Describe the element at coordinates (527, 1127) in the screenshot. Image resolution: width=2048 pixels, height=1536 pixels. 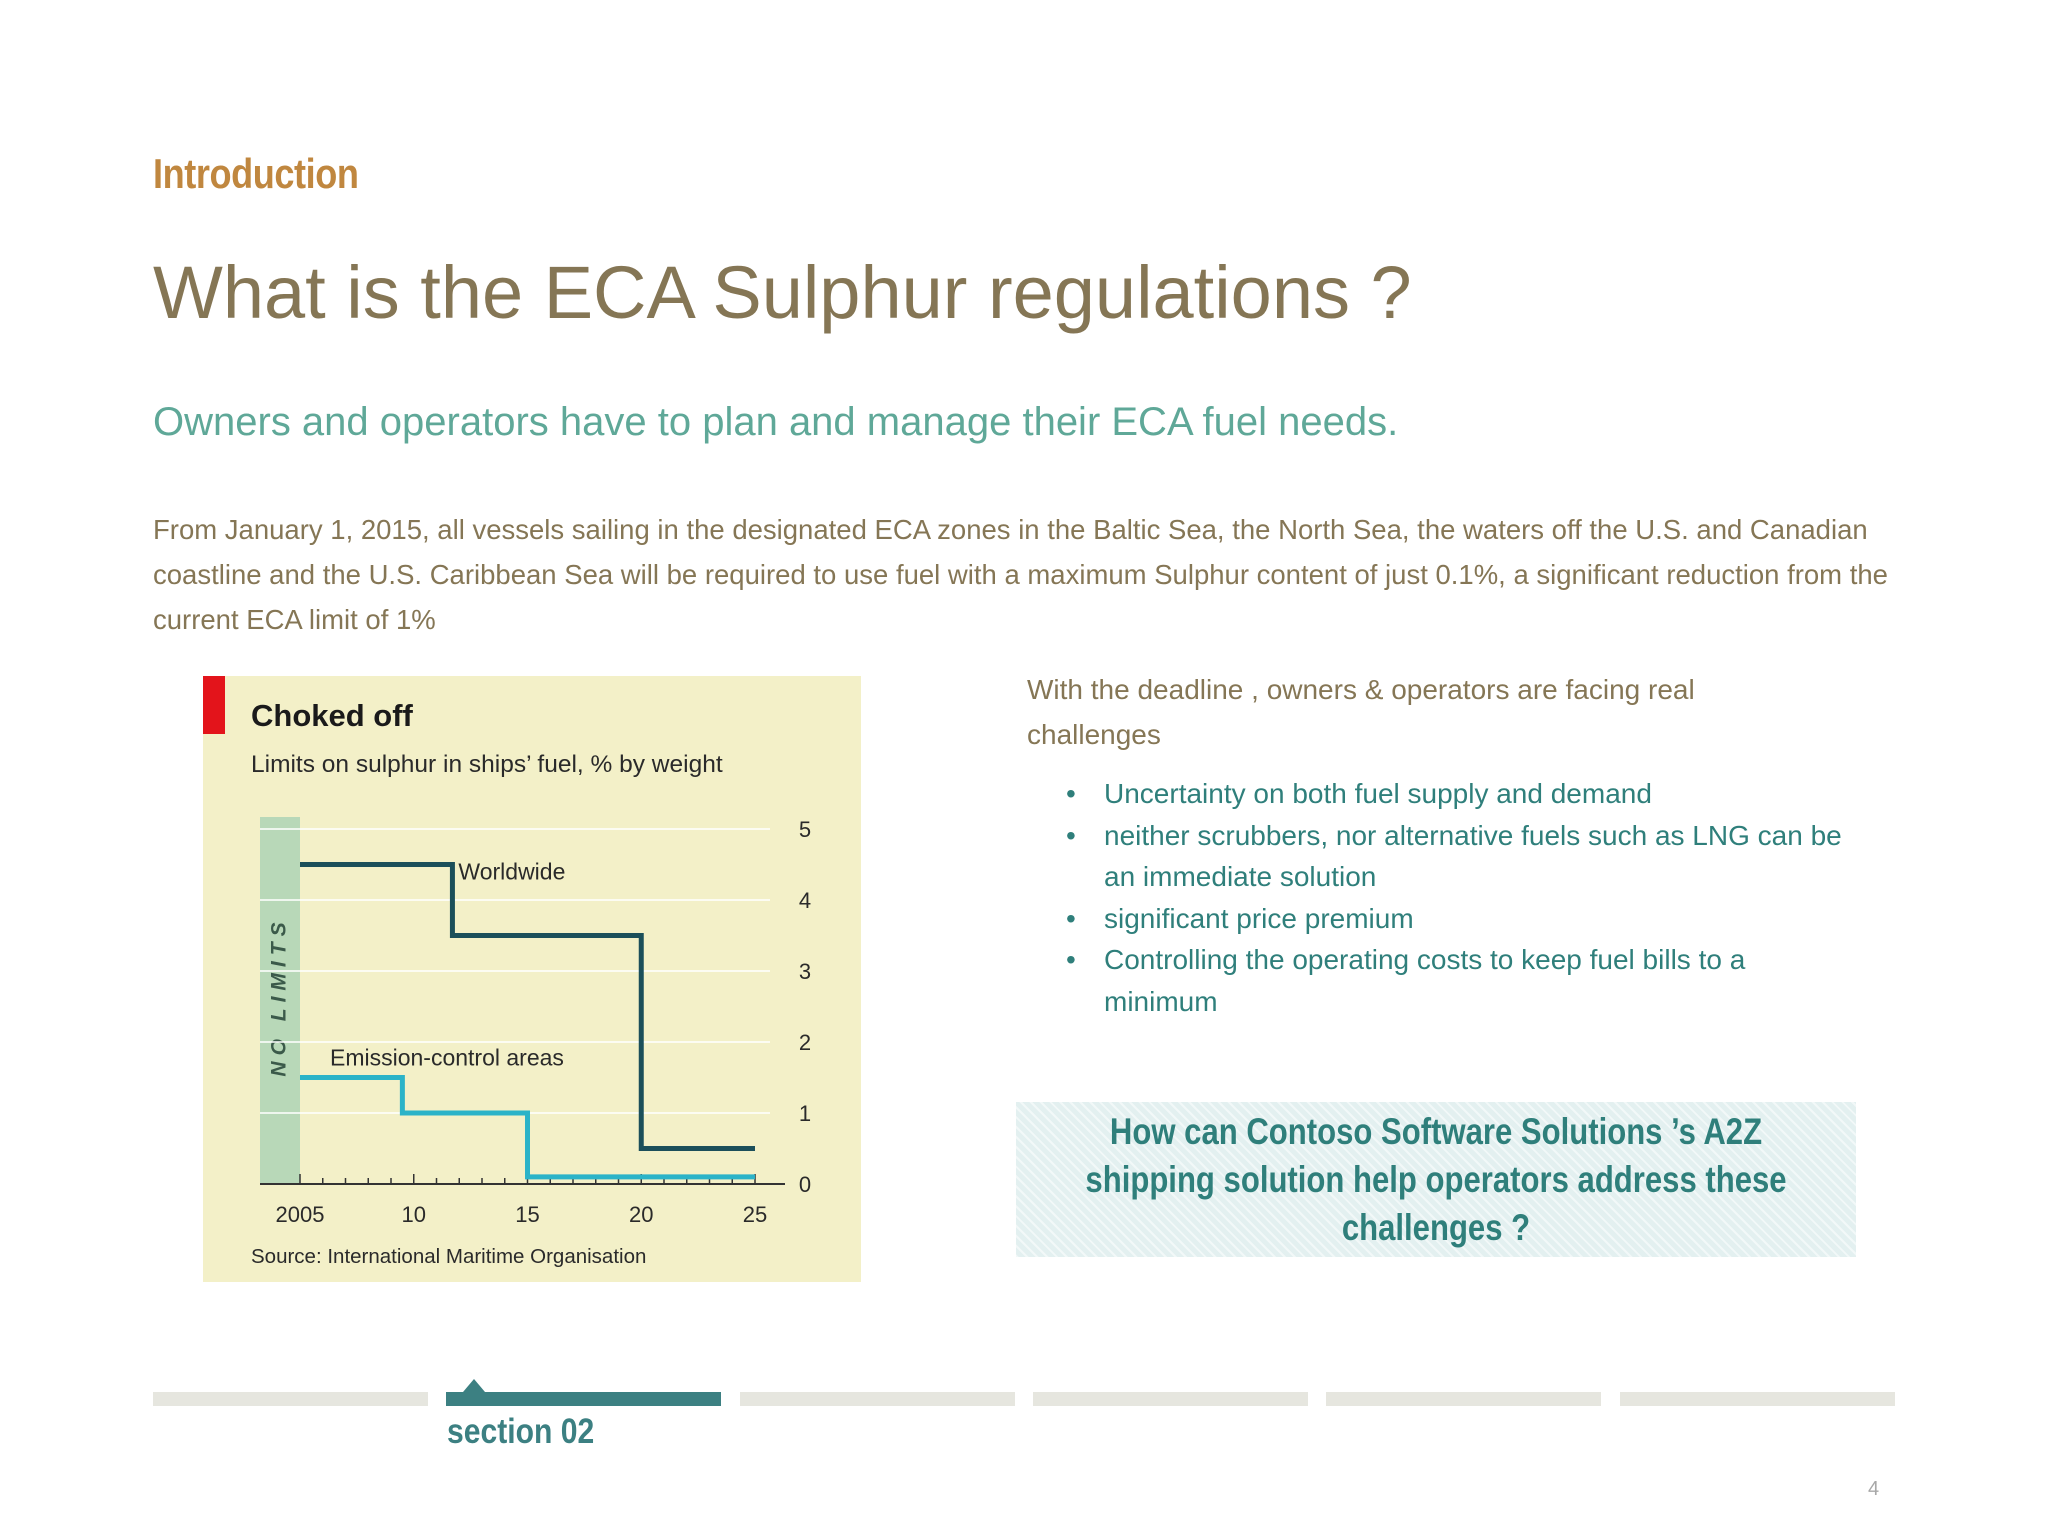
I see `eca-series-line` at that location.